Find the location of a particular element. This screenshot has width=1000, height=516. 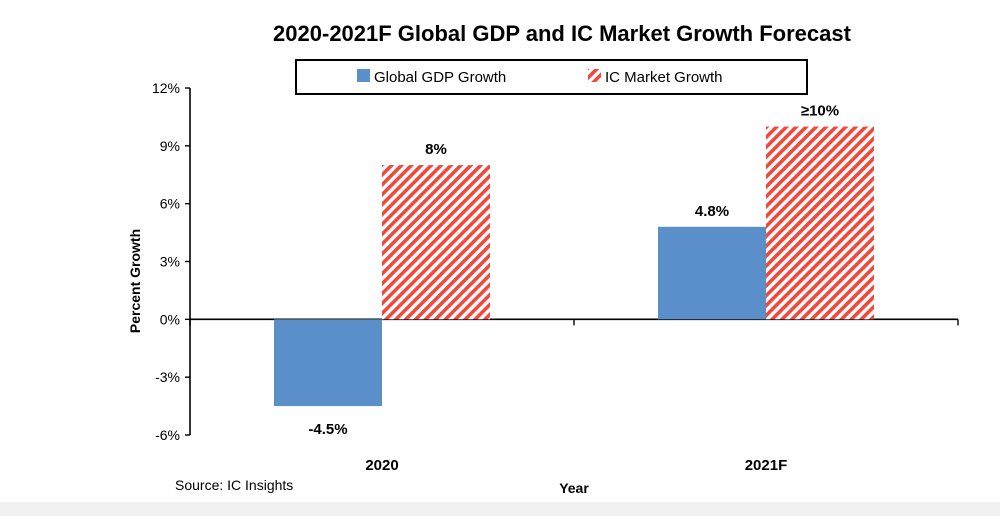

bottom-strip is located at coordinates (500, 509).